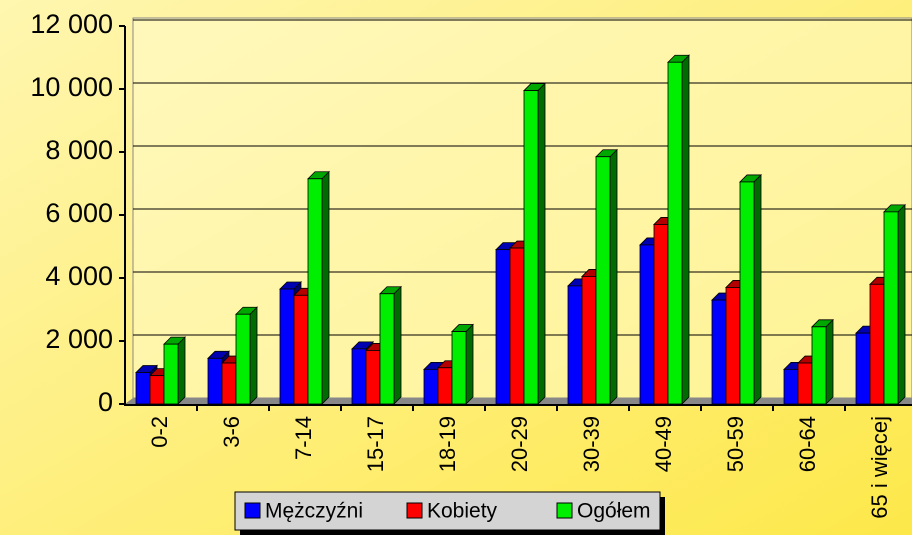 The height and width of the screenshot is (535, 912). What do you see at coordinates (462, 511) in the screenshot?
I see `legend-label: Kobiety` at bounding box center [462, 511].